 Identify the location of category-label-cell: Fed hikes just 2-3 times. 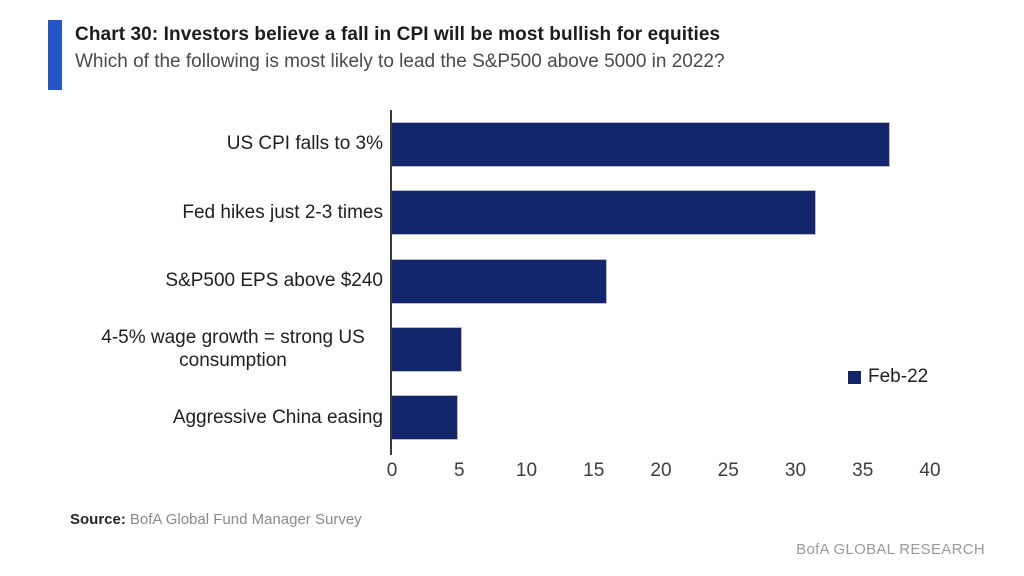
(196, 213).